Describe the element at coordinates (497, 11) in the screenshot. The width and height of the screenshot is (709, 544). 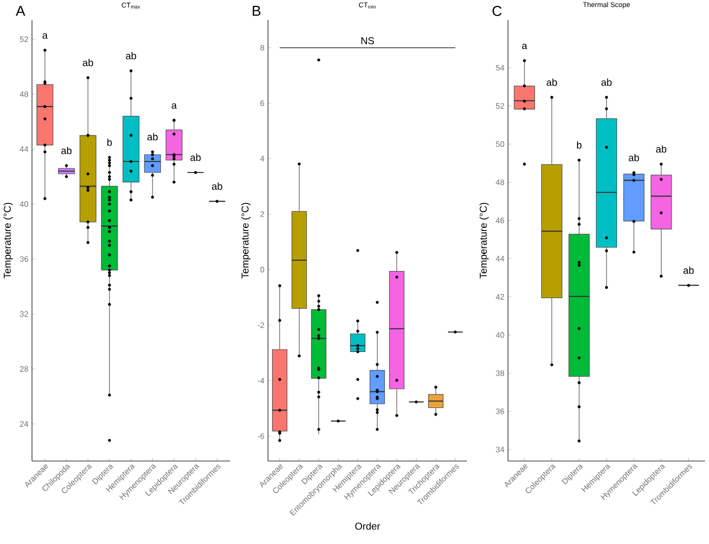
I see `text: C` at that location.